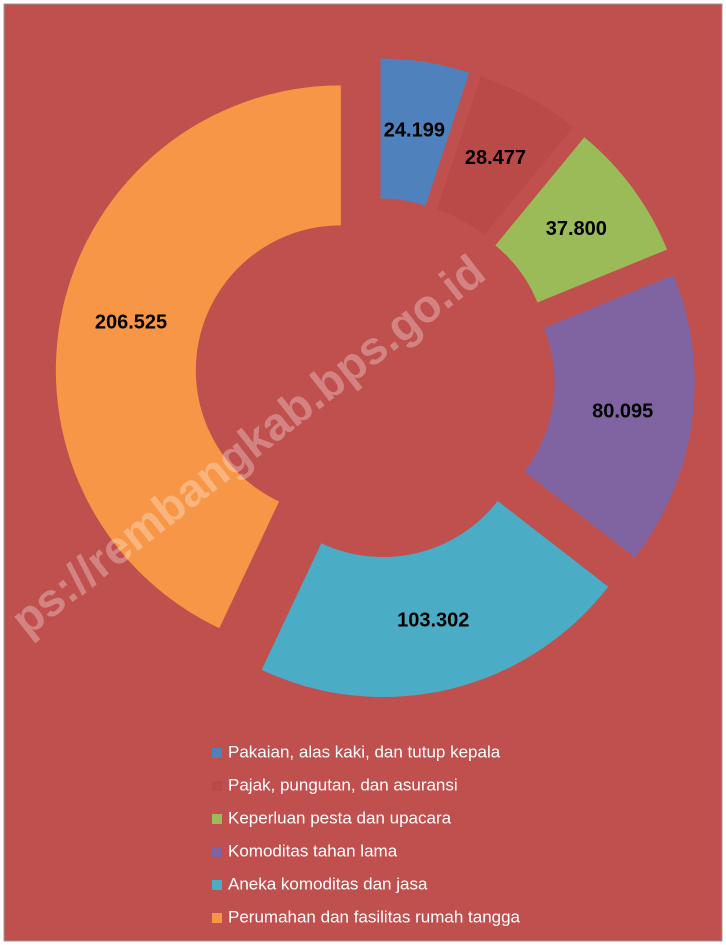  What do you see at coordinates (340, 817) in the screenshot?
I see `legend-label: Keperluan pesta dan upacara` at bounding box center [340, 817].